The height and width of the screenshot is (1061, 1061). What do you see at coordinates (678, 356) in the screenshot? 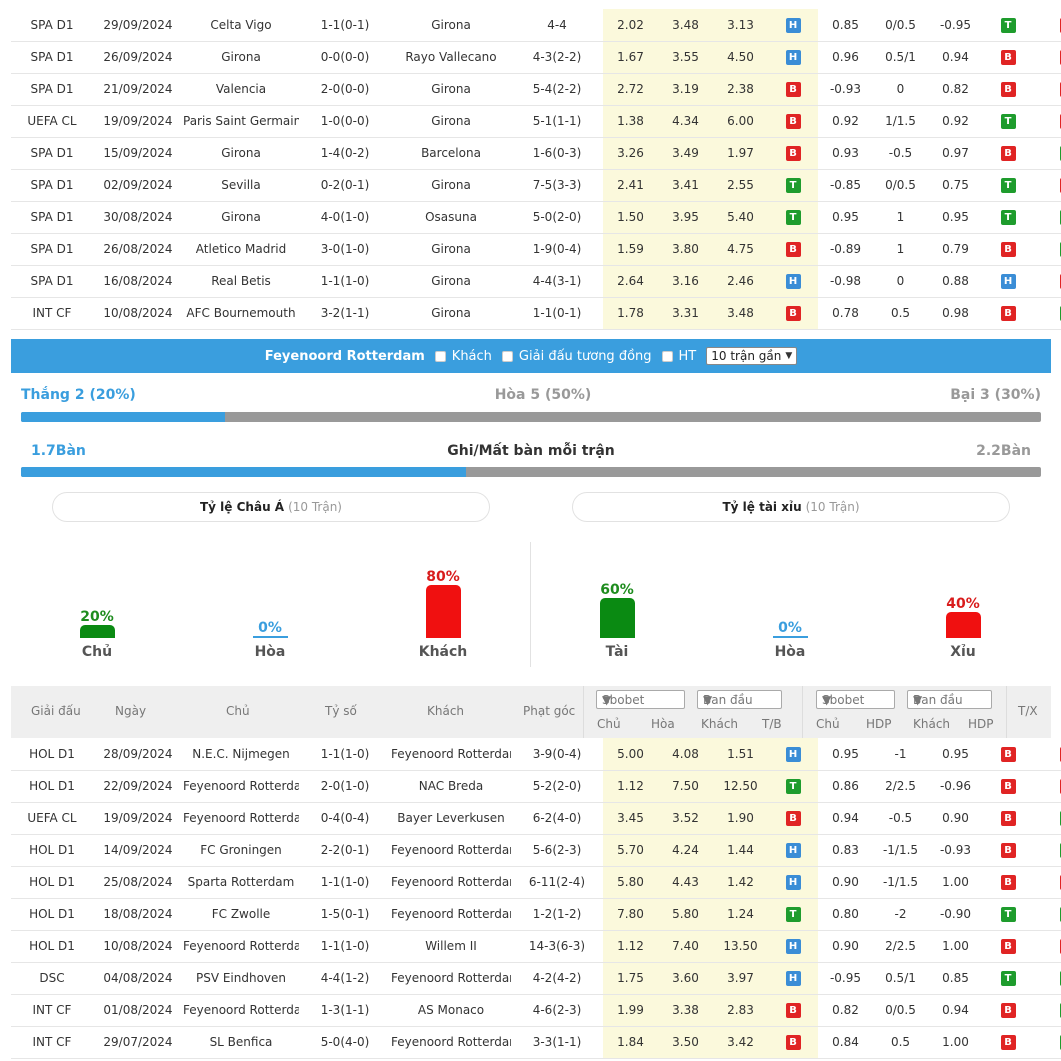
I see `ht-filter: HT` at bounding box center [678, 356].